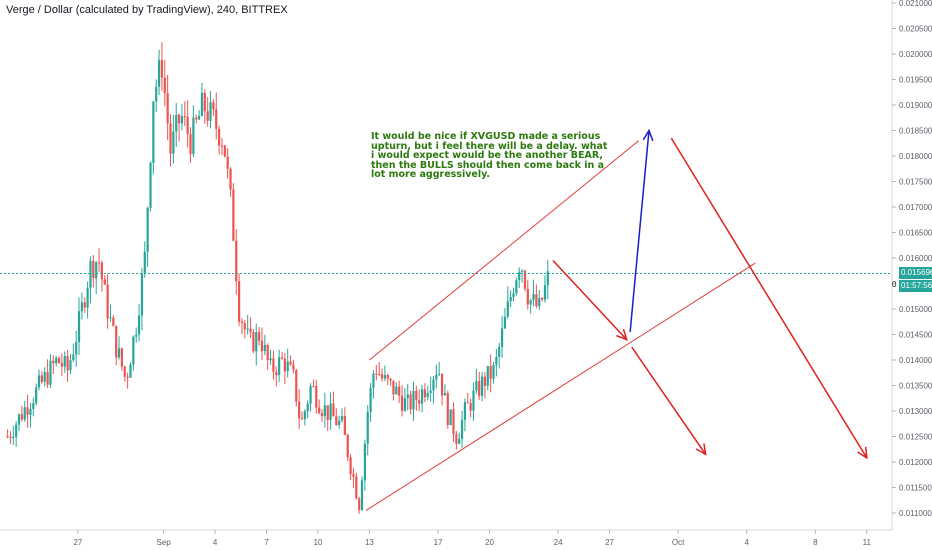 This screenshot has height=550, width=932. What do you see at coordinates (678, 542) in the screenshot?
I see `time-axis-tick-label: Oct` at bounding box center [678, 542].